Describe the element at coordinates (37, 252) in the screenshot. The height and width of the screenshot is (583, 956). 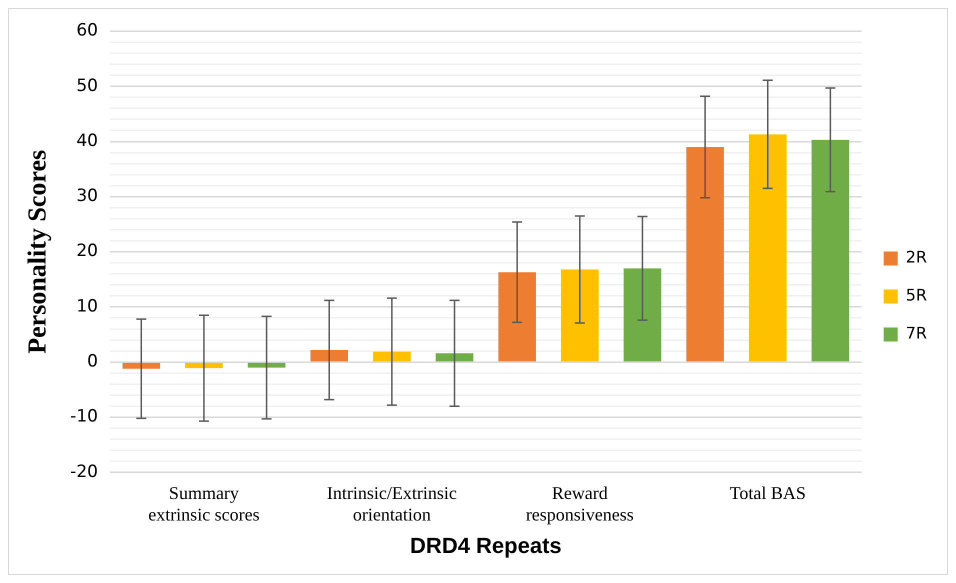
I see `y-axis-title: Personality Scores` at that location.